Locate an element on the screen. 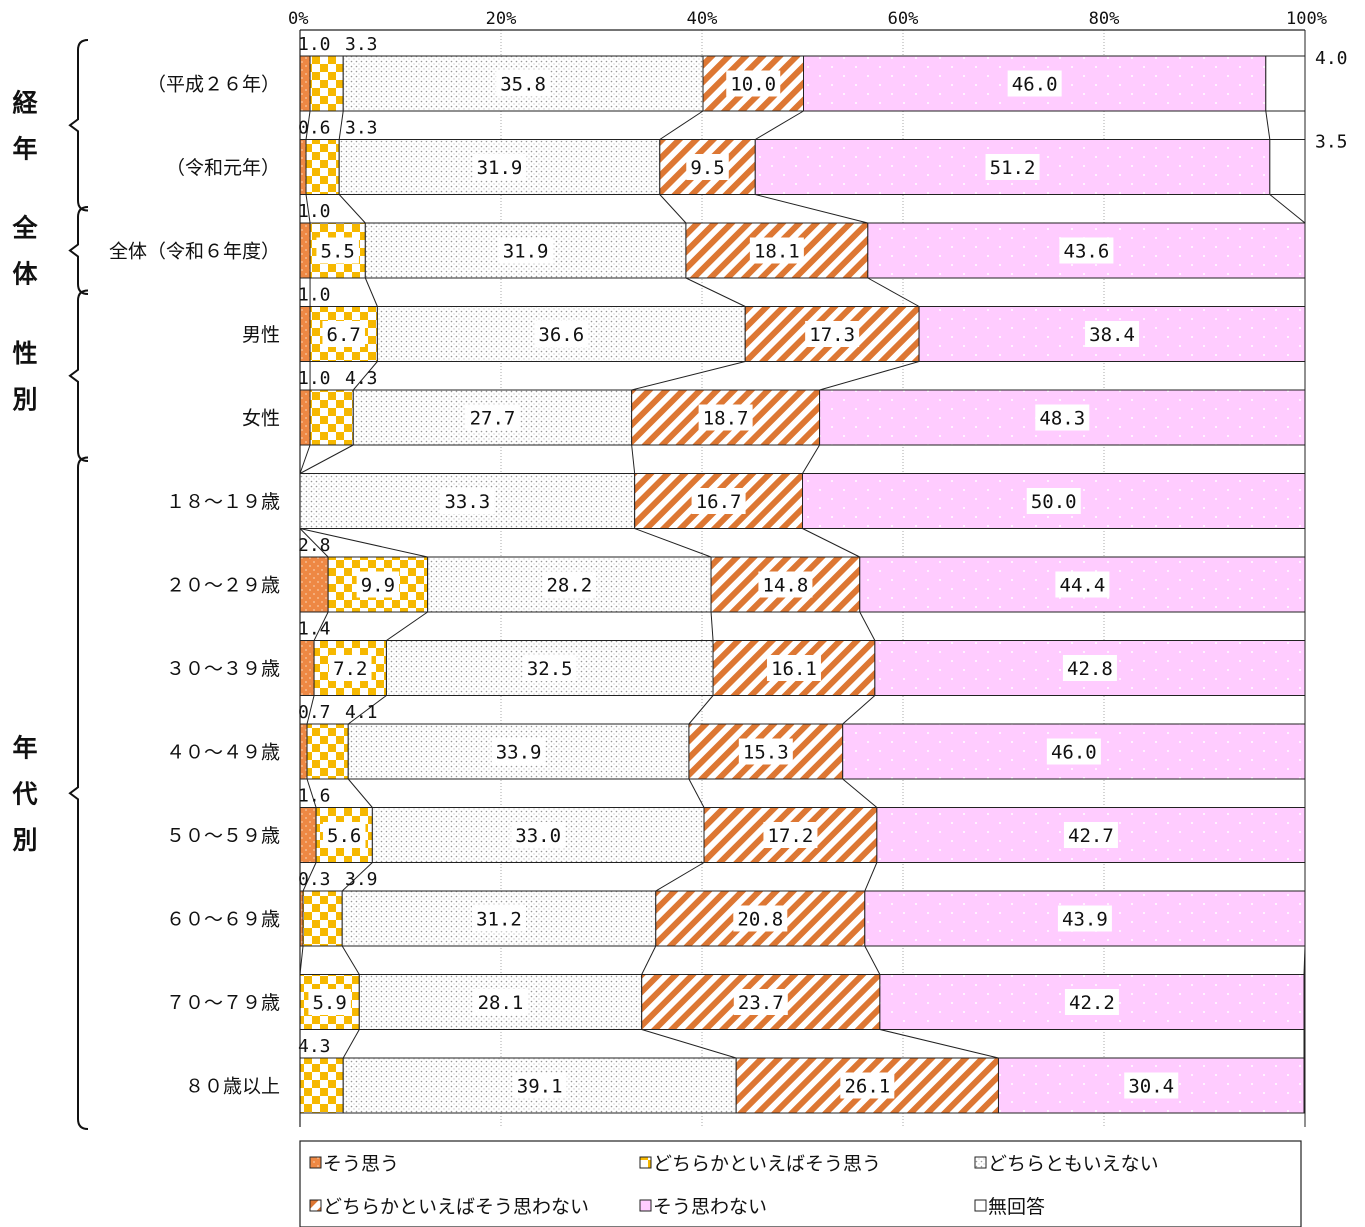  value-label: 30.4 is located at coordinates (1151, 1087).